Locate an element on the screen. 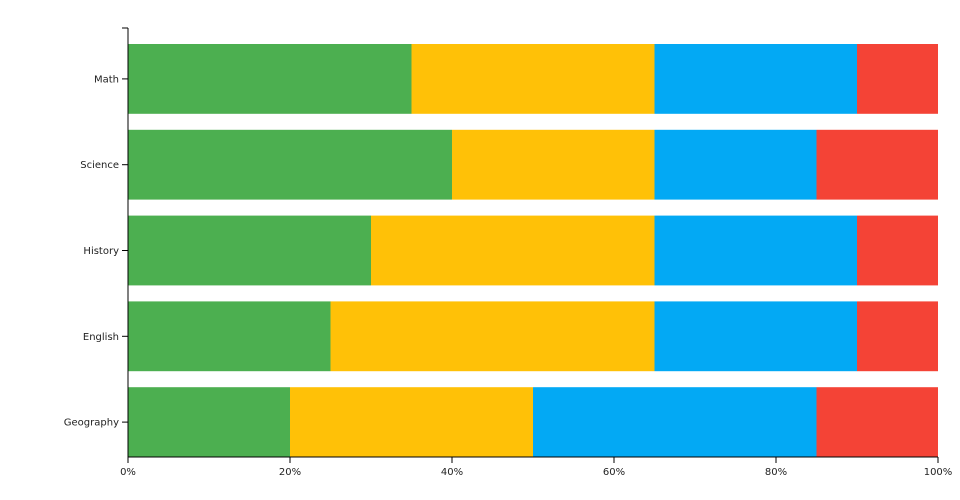 This screenshot has width=960, height=500. y-tick-label-science: Science is located at coordinates (99, 165).